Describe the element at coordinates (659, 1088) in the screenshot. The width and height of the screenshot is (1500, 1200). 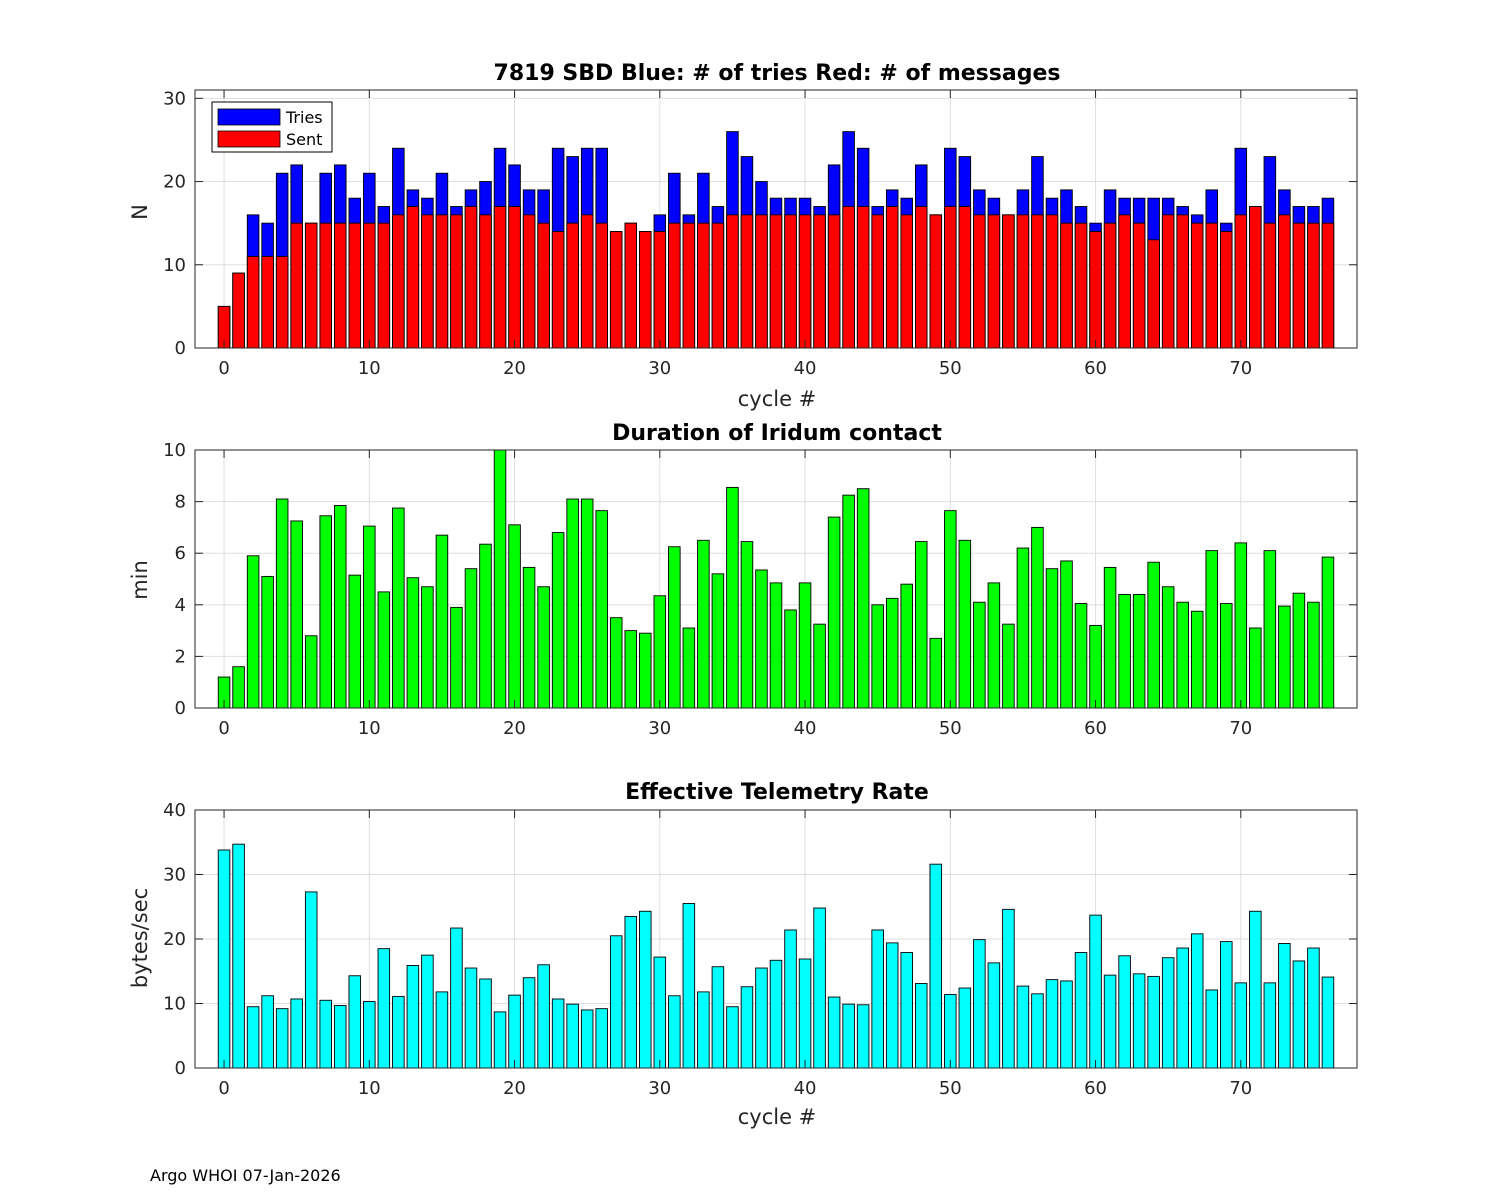
I see `rate-x-tick-label: 30` at that location.